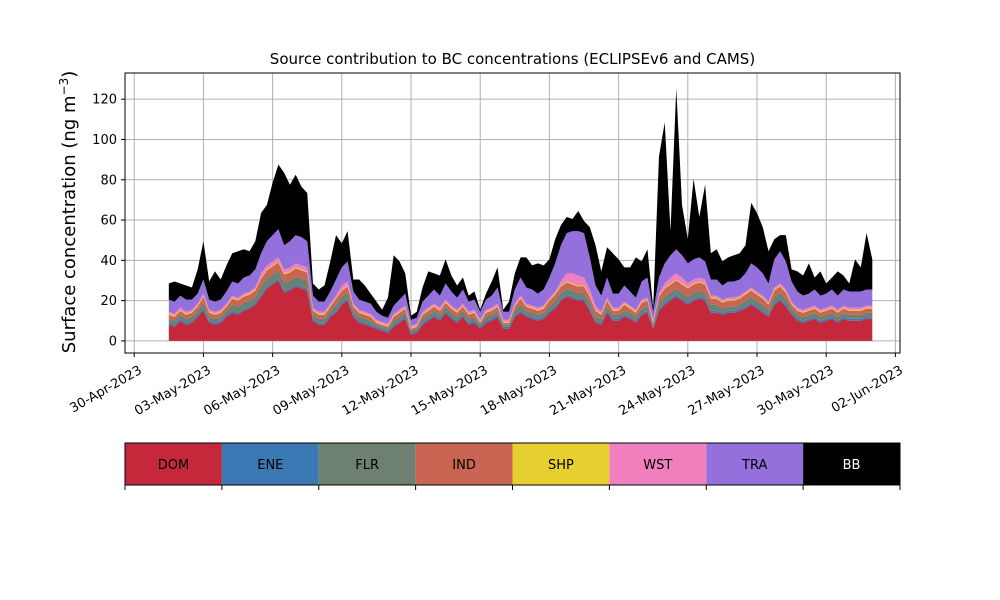 The image size is (1000, 600). I want to click on legend-label-shp: SHP, so click(561, 465).